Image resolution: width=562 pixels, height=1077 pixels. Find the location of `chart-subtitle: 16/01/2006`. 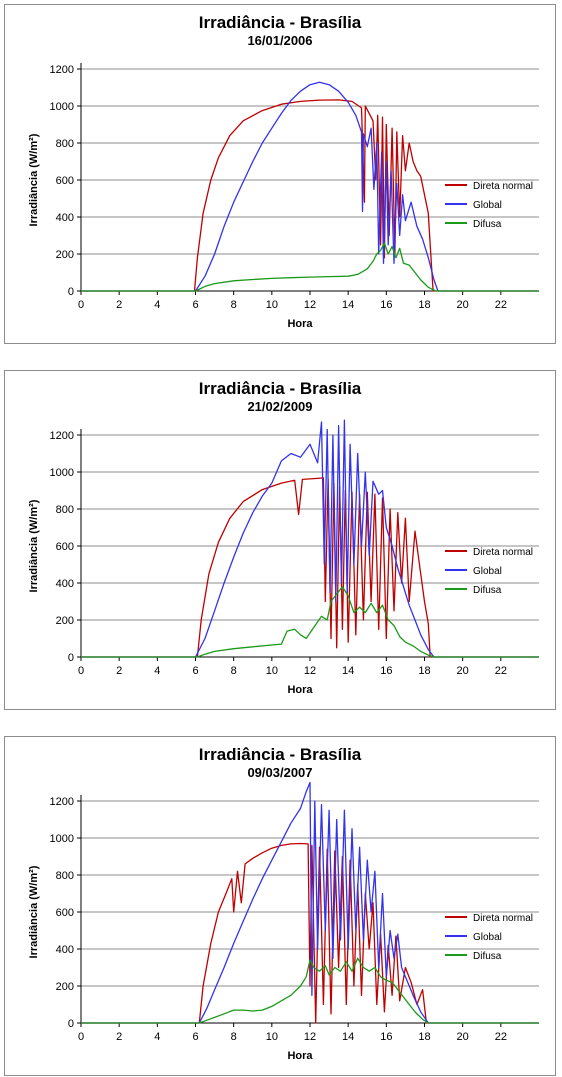

chart-subtitle: 16/01/2006 is located at coordinates (279, 40).